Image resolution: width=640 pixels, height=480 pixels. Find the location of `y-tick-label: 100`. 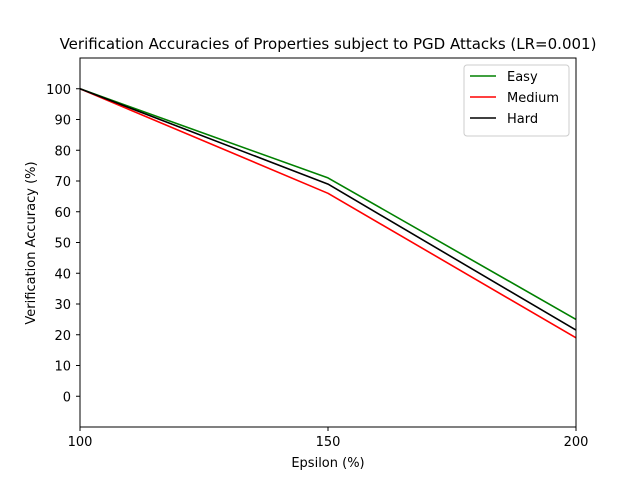

y-tick-label: 100 is located at coordinates (58, 90).